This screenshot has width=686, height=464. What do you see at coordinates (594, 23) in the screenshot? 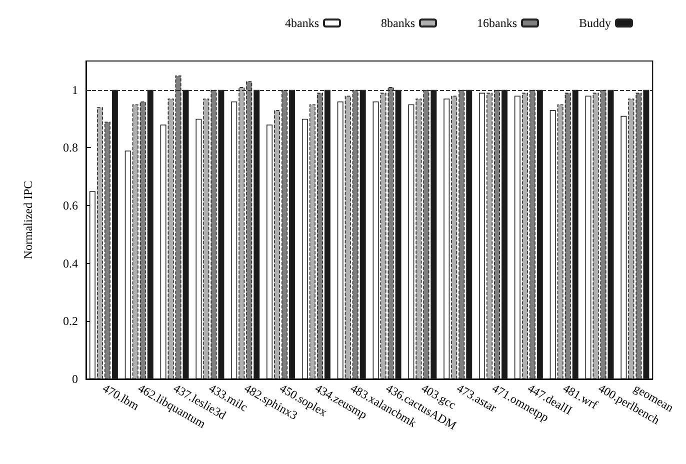
I see `legend-label: Buddy` at bounding box center [594, 23].